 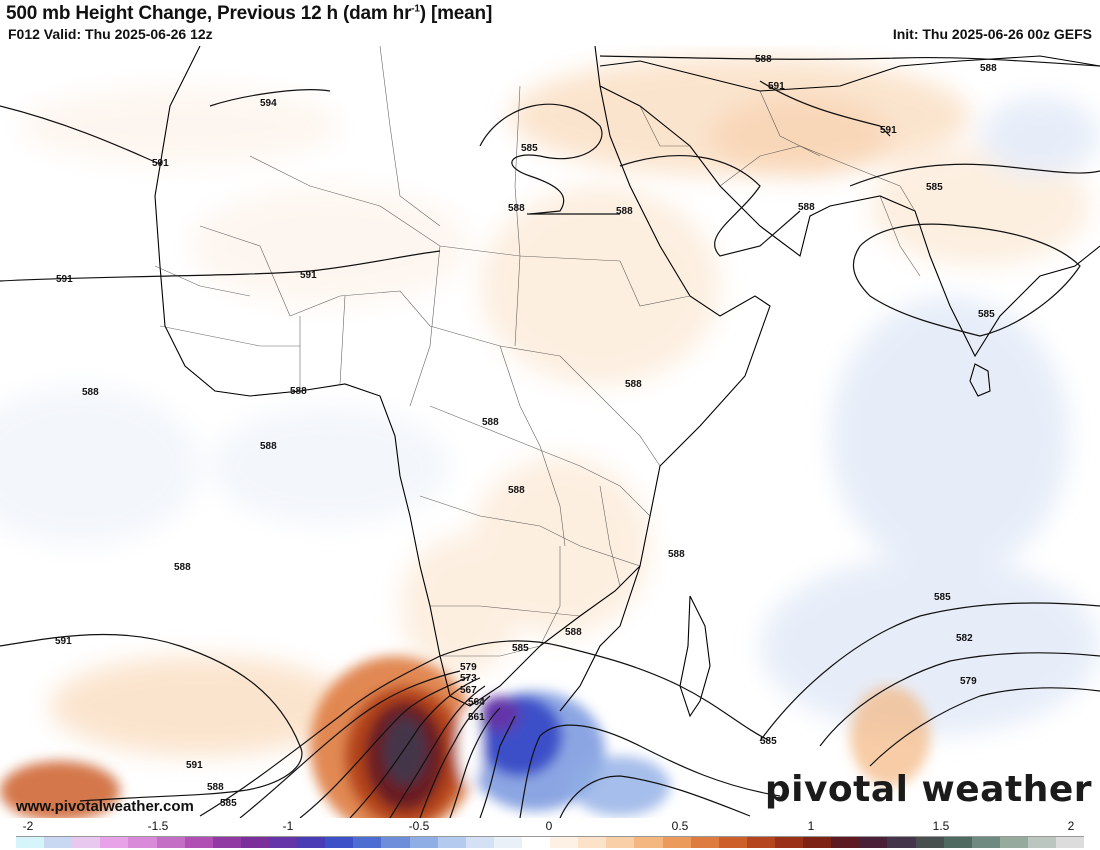 What do you see at coordinates (964, 638) in the screenshot?
I see `svg-text: 582` at bounding box center [964, 638].